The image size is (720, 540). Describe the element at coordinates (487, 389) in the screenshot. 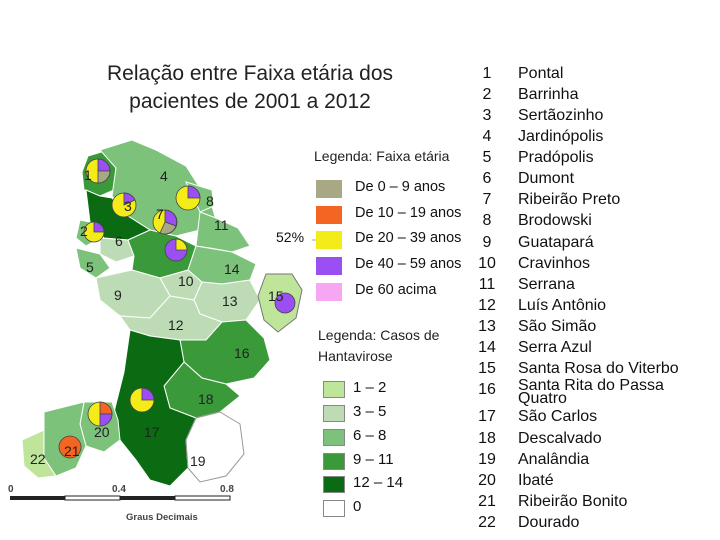

I see `list-number: 16` at that location.